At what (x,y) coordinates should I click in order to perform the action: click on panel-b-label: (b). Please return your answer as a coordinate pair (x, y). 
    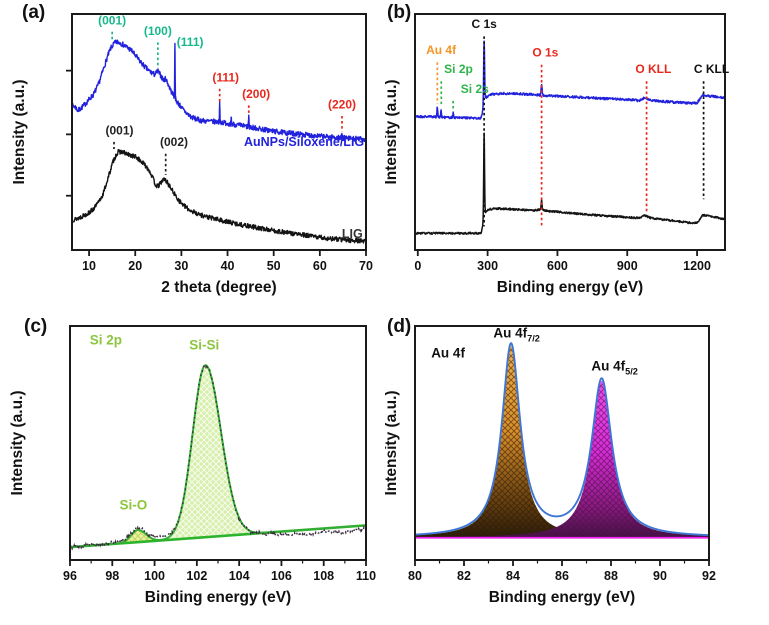
    Looking at the image, I should click on (399, 12).